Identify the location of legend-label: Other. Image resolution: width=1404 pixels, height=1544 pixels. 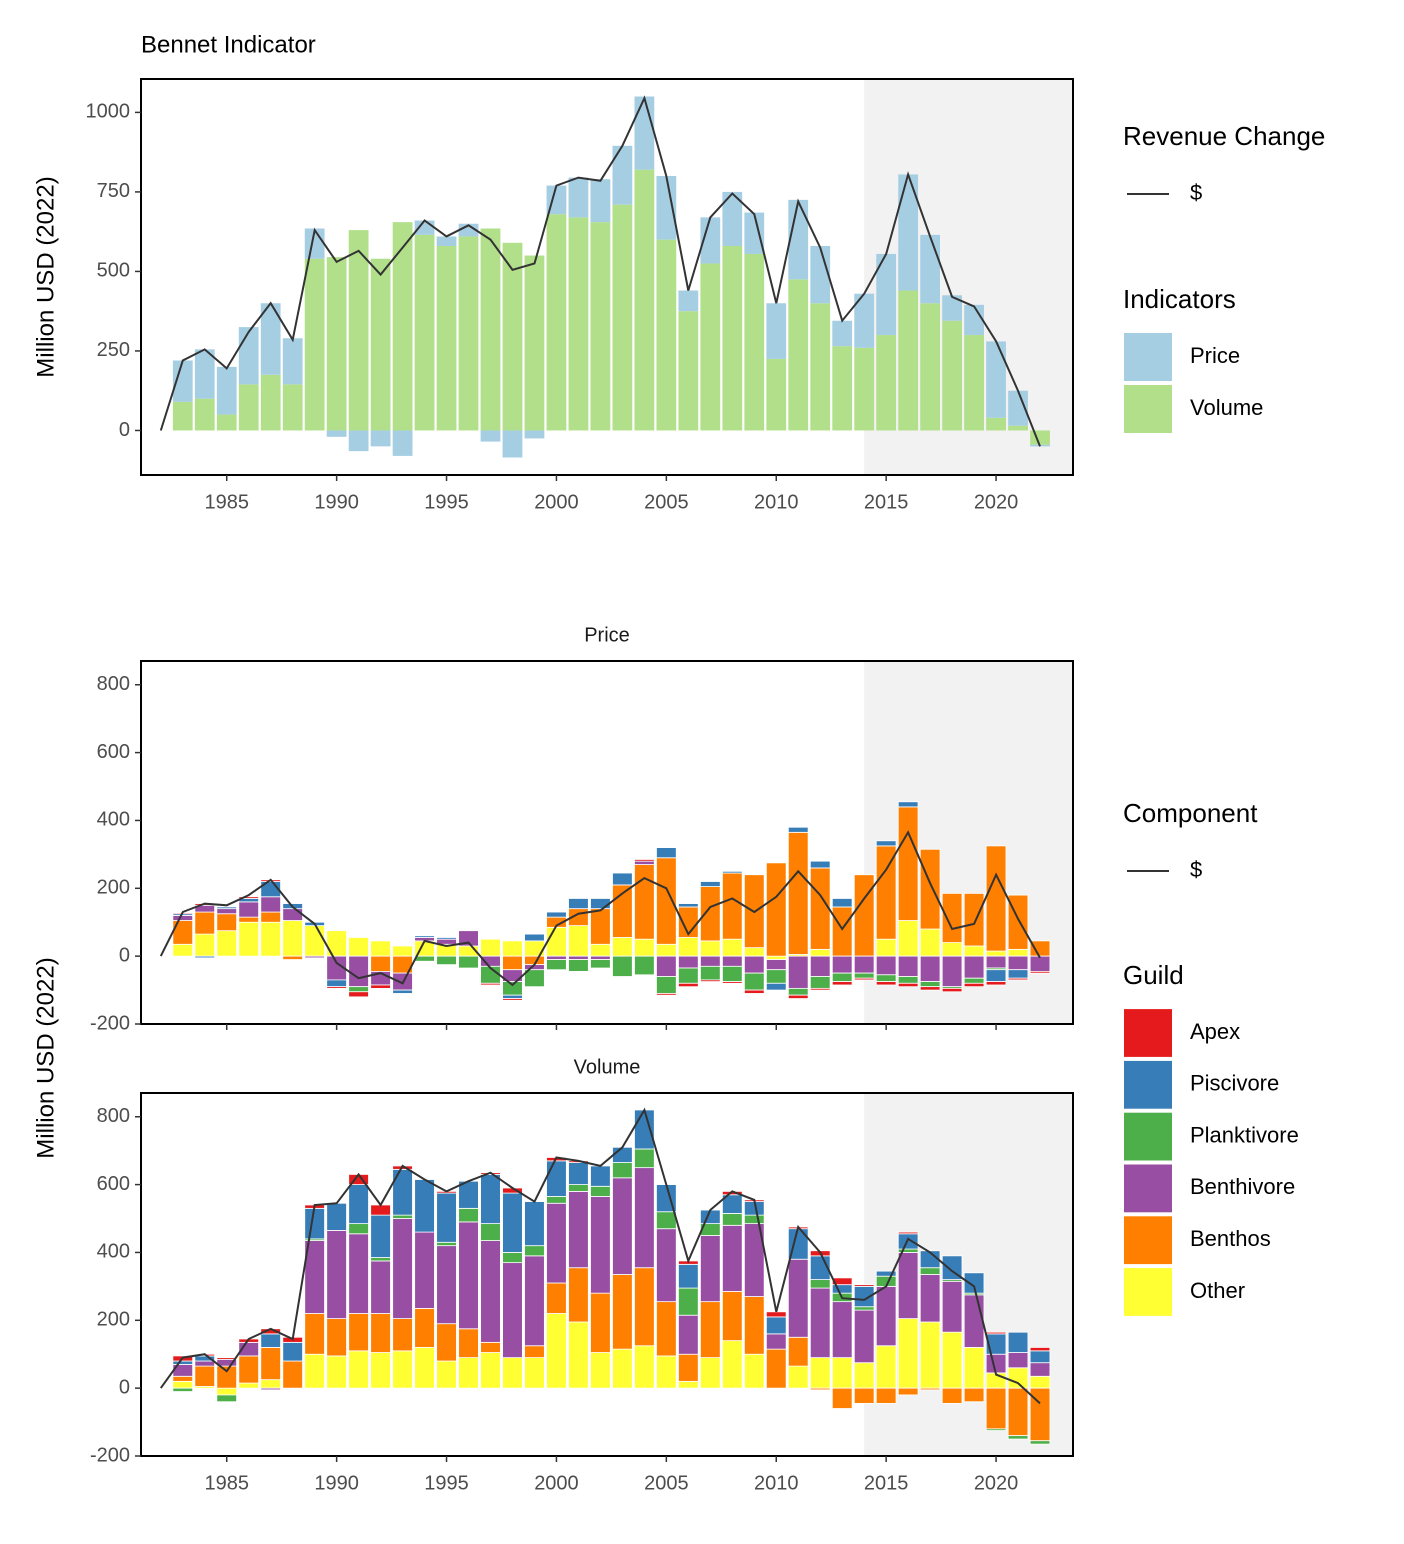
(1217, 1290).